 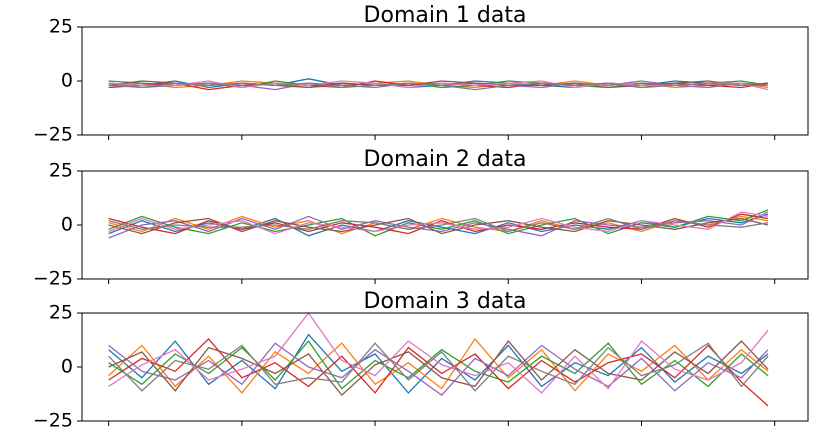 I want to click on panel-title: Domain 1 data, so click(x=445, y=15).